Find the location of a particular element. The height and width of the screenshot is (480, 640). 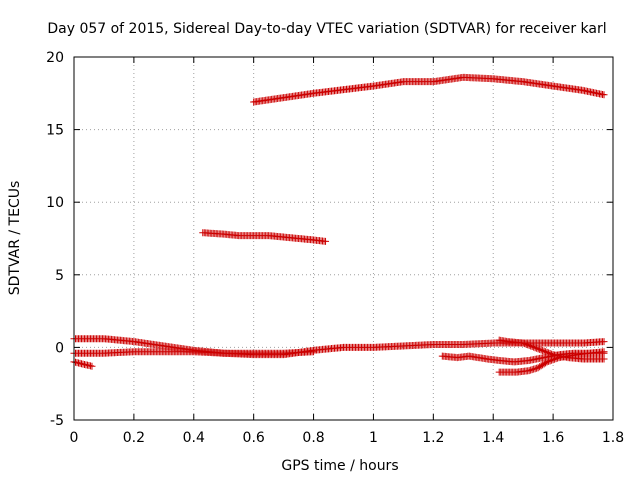

x-tick-label: 0.6 is located at coordinates (254, 438).